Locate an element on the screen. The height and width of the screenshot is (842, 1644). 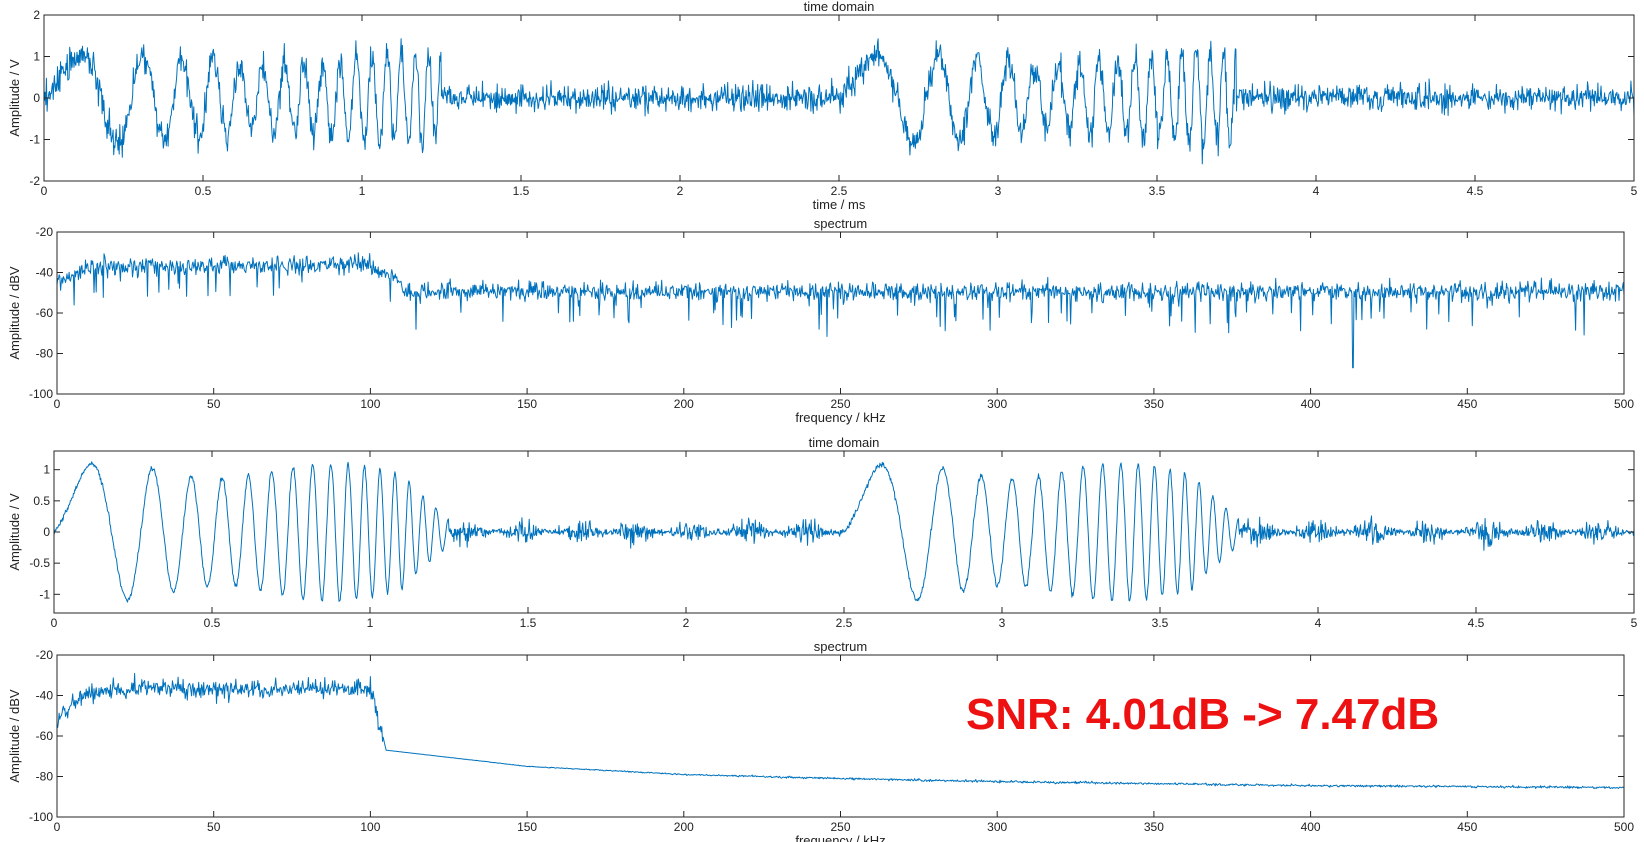
y-tick-label: -0.5 is located at coordinates (39, 563).